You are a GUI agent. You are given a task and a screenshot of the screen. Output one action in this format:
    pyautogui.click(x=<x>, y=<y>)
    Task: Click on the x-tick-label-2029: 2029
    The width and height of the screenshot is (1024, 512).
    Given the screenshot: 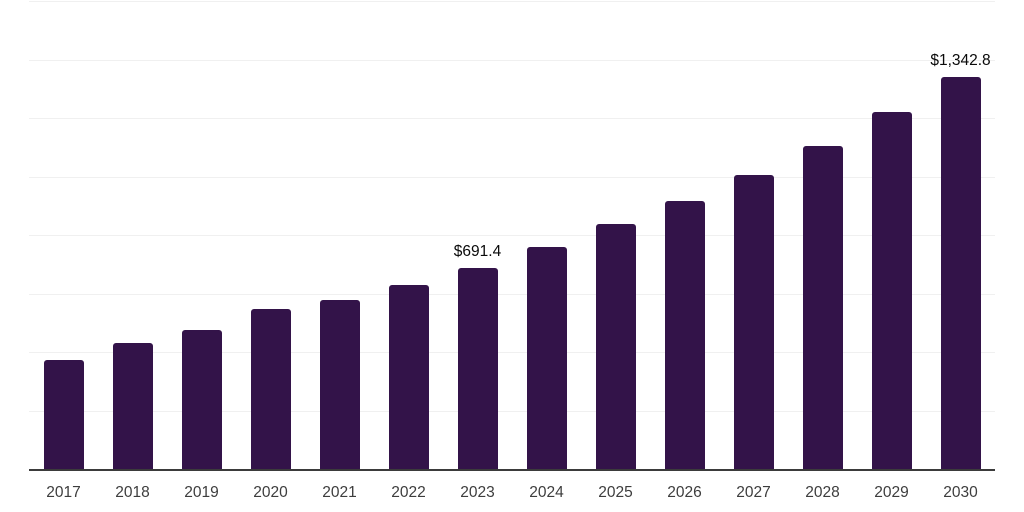 What is the action you would take?
    pyautogui.click(x=891, y=492)
    